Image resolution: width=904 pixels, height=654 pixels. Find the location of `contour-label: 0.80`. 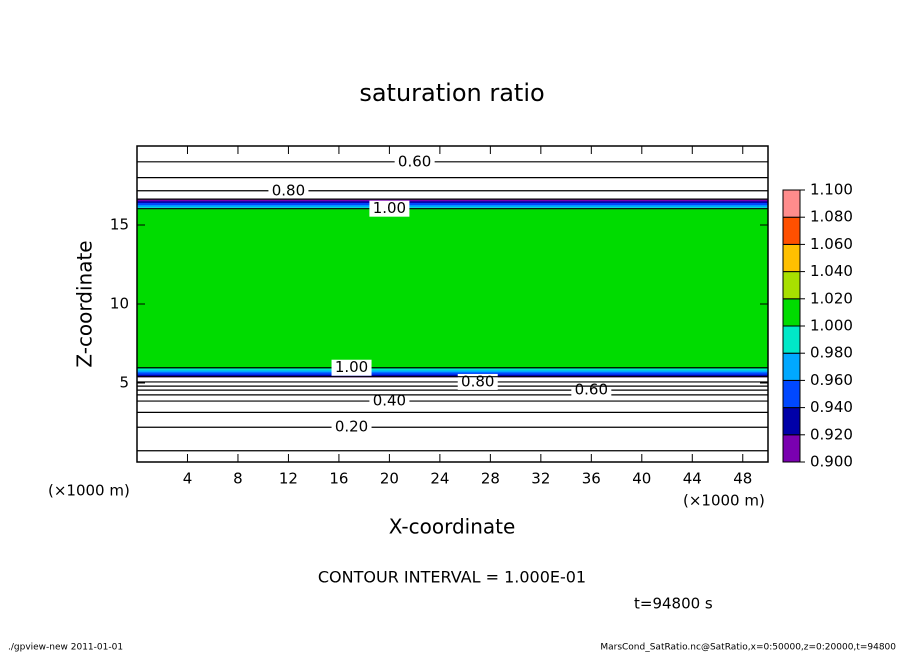

contour-label: 0.80 is located at coordinates (288, 190).